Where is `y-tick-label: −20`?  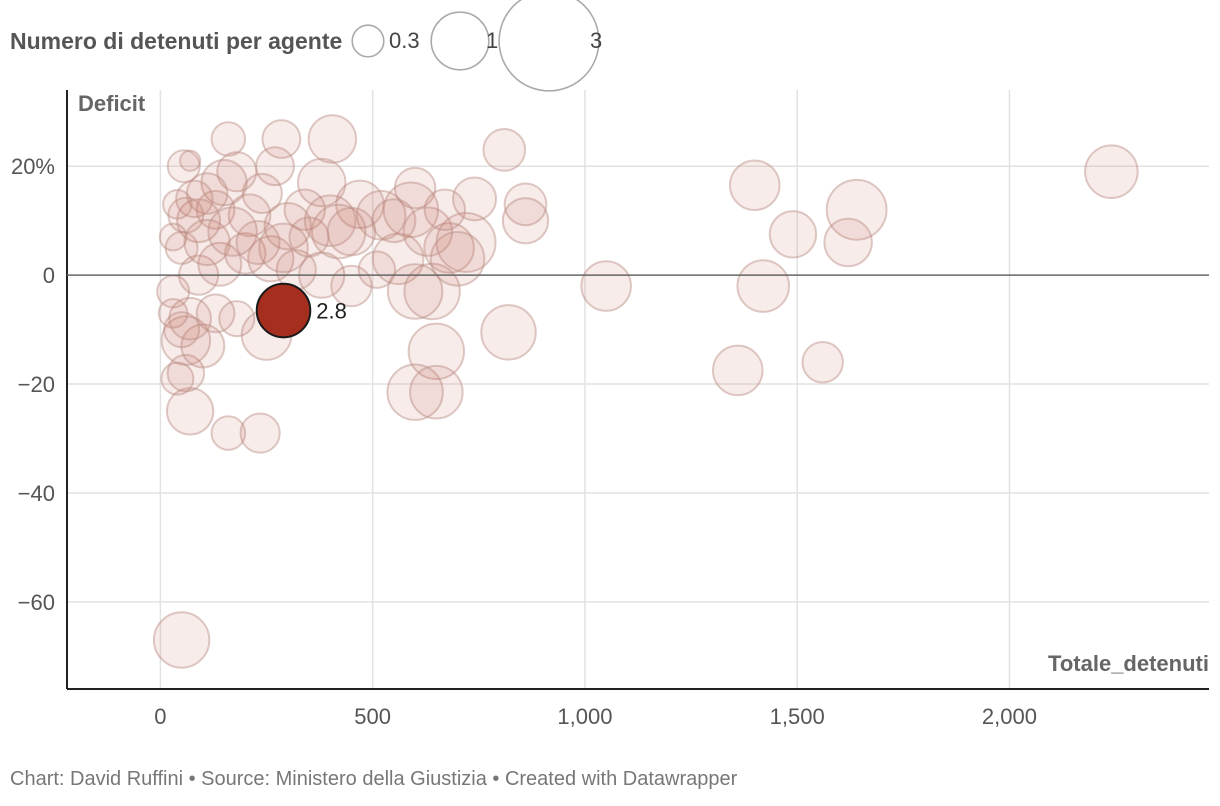
y-tick-label: −20 is located at coordinates (36, 384).